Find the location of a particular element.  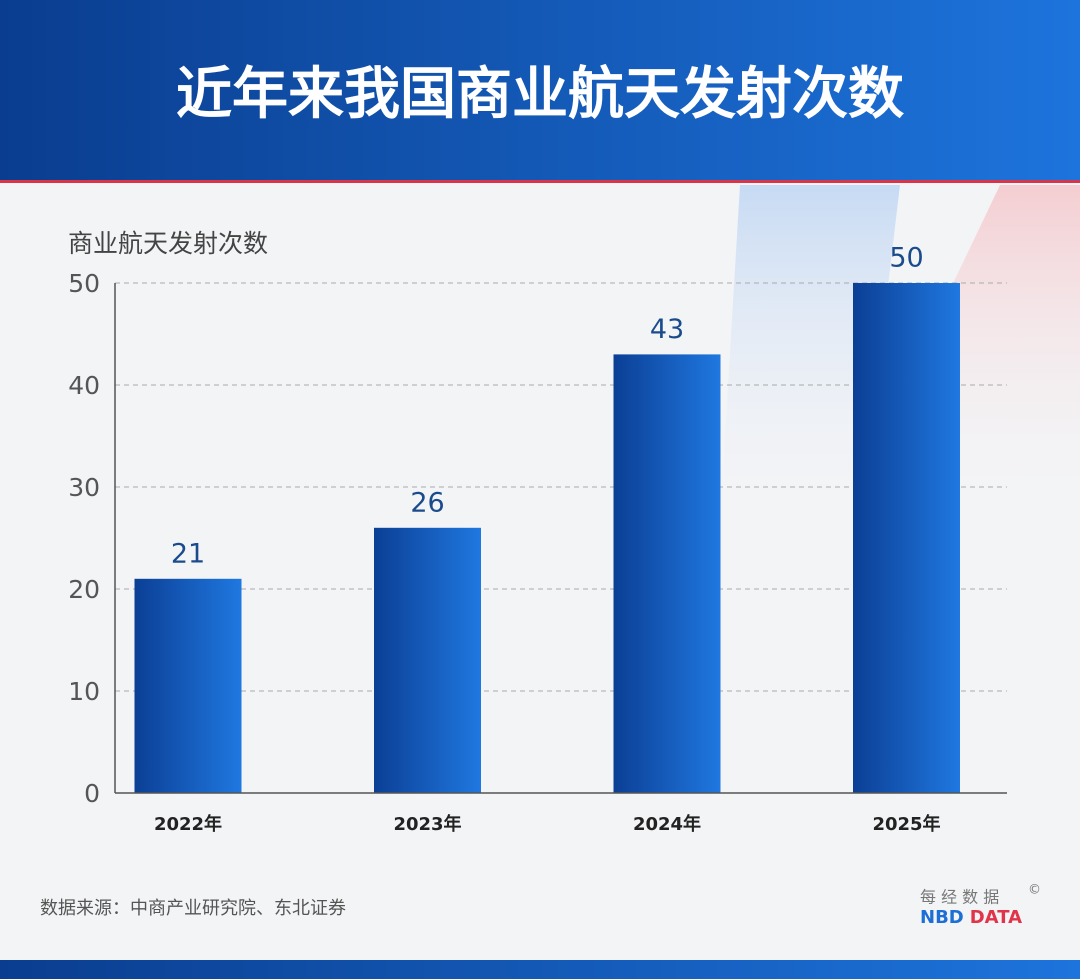

source: 数据来源：中商产业研究院、东北证券 is located at coordinates (193, 908).